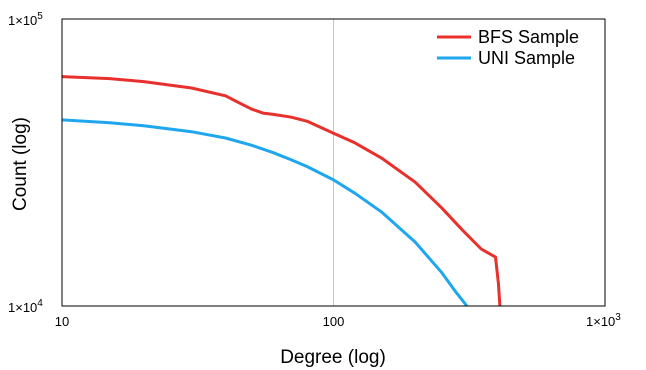  Describe the element at coordinates (40, 303) in the screenshot. I see `y-tick-exponent: 4` at that location.